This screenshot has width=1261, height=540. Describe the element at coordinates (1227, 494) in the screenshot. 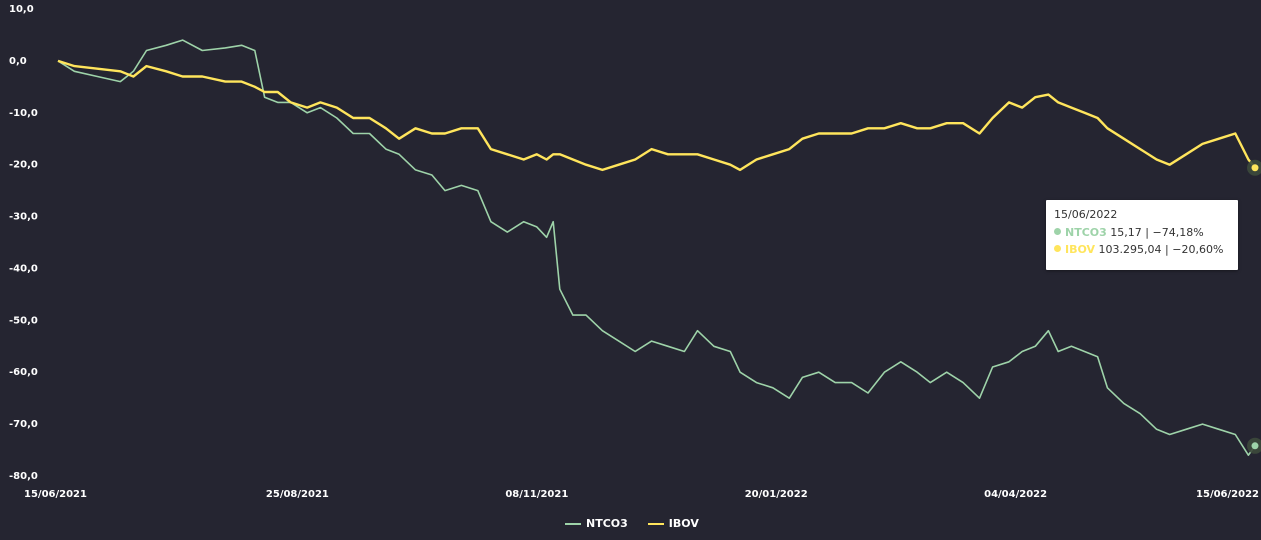

I see `x-tick-label: 15/06/2022` at that location.